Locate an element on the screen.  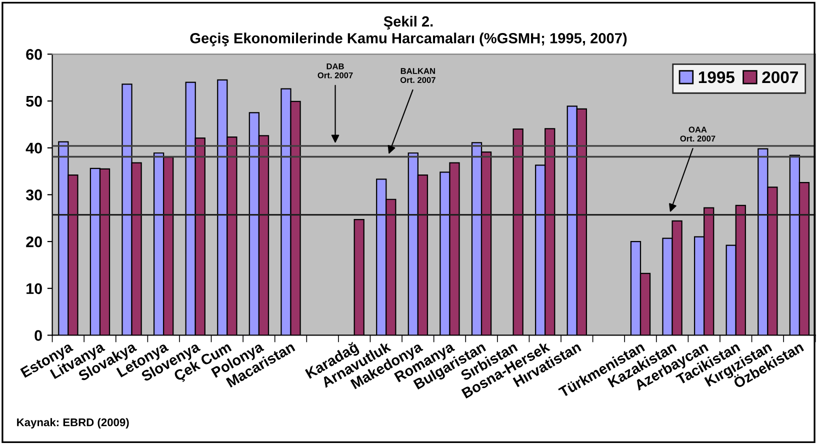
y-tick-label: 40 is located at coordinates (34, 148).